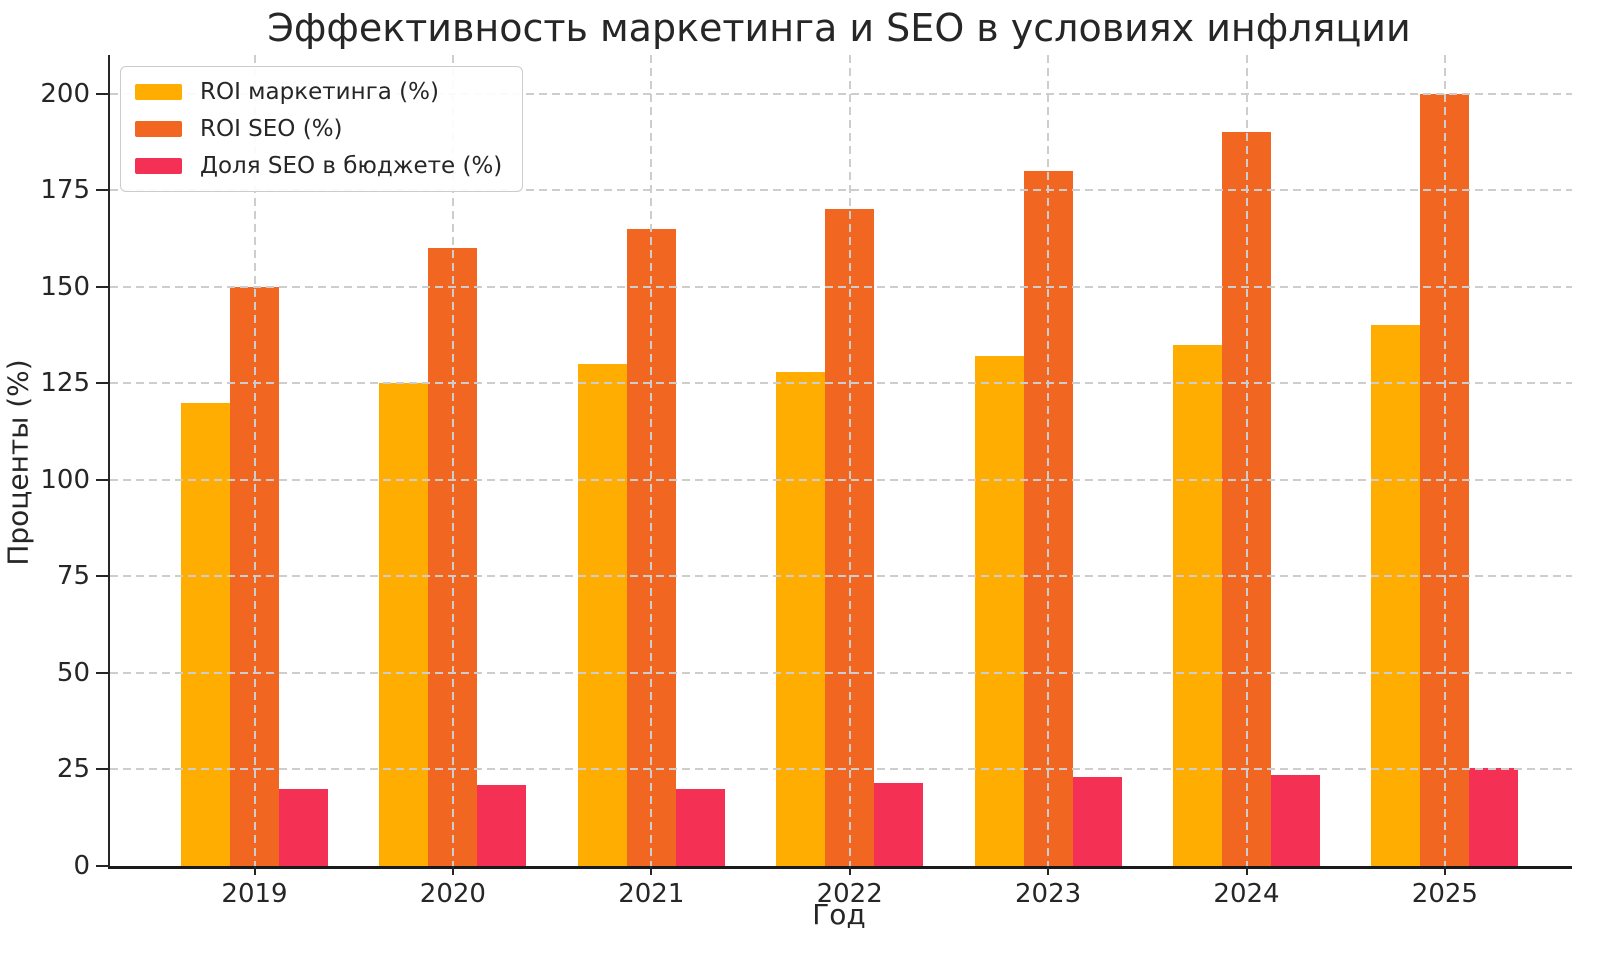  Describe the element at coordinates (1048, 894) in the screenshot. I see `x-tick-label-2023: 2023` at that location.